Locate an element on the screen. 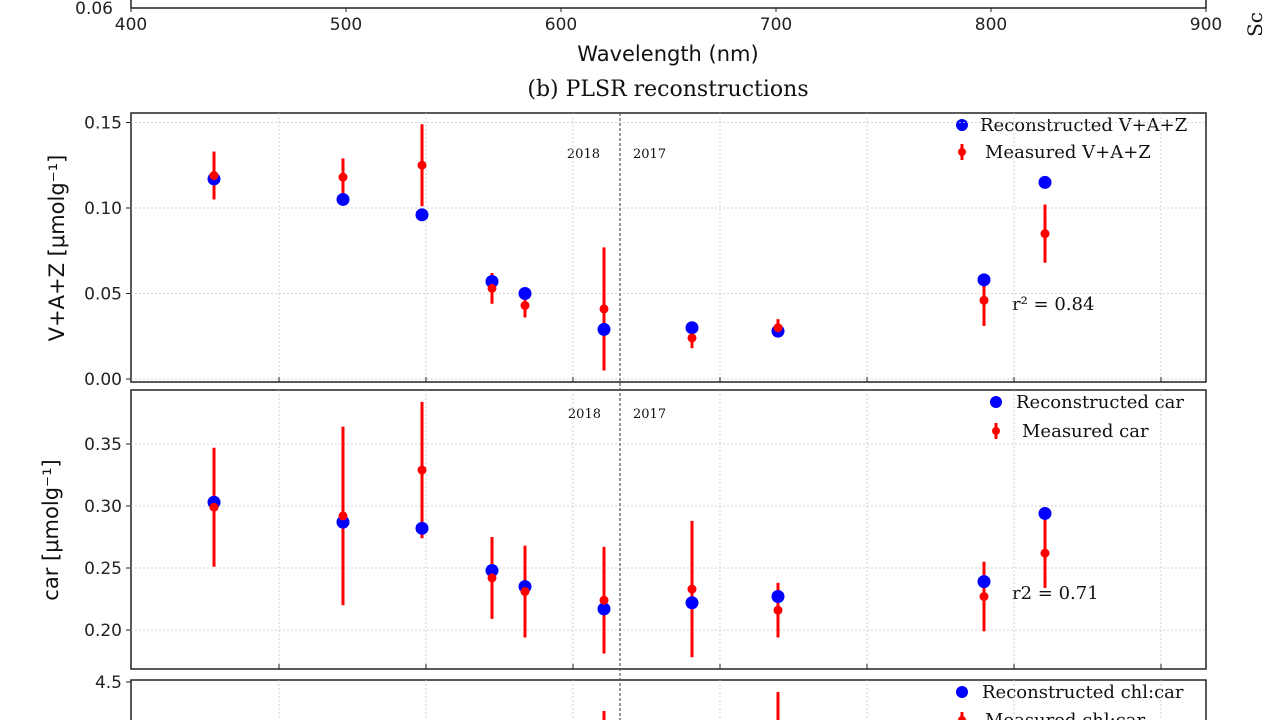 The width and height of the screenshot is (1280, 720). r2-annotation: r² = 0.84 is located at coordinates (1053, 304).